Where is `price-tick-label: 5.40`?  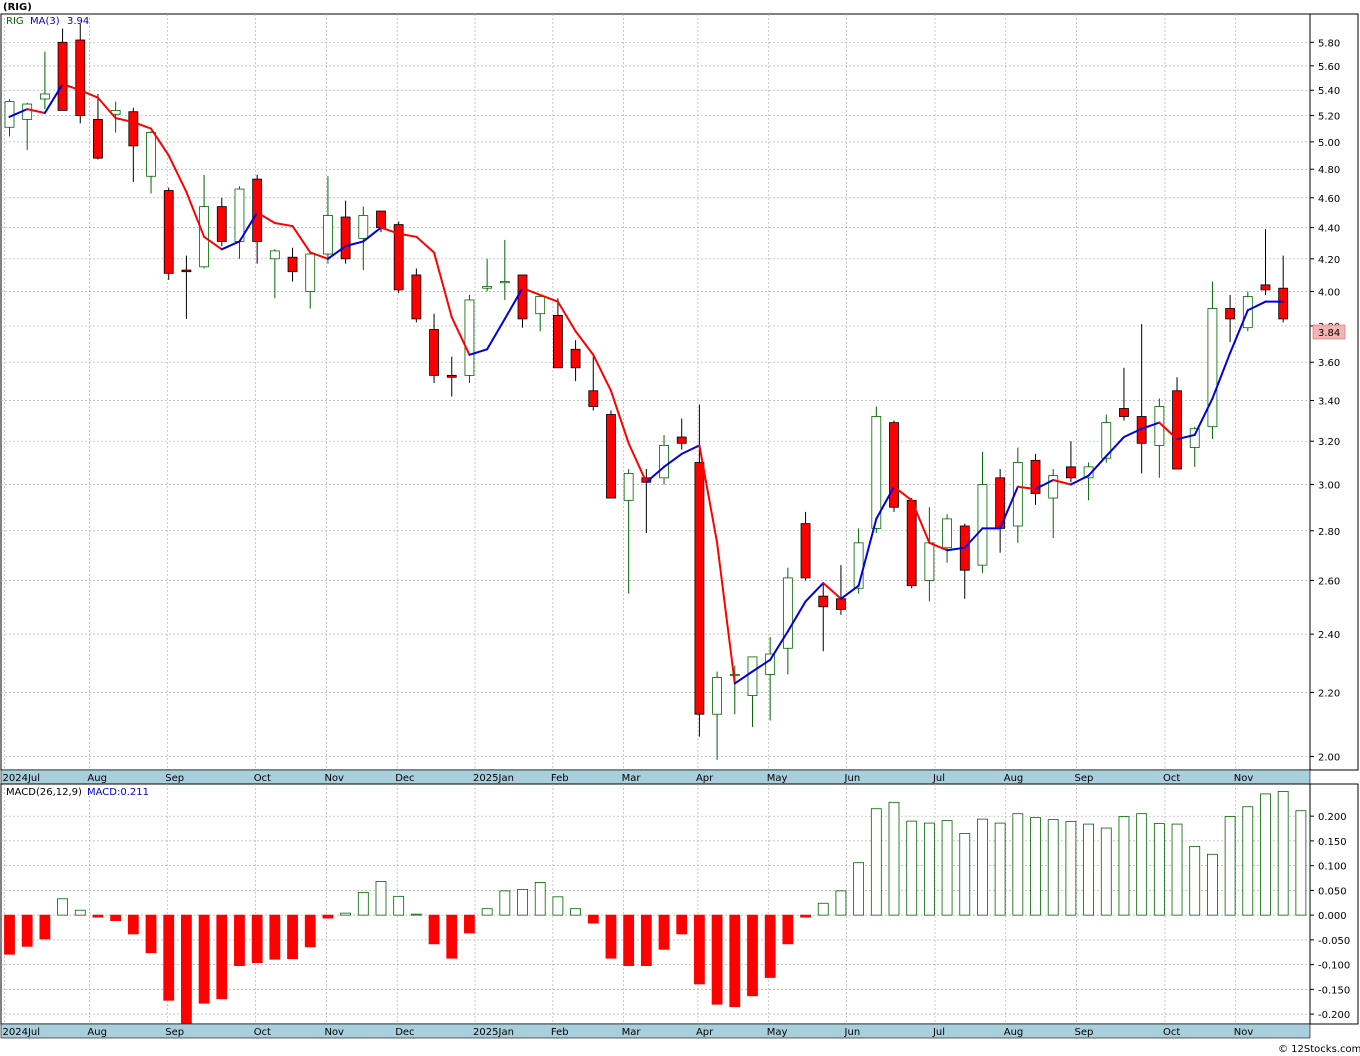
price-tick-label: 5.40 is located at coordinates (1329, 91).